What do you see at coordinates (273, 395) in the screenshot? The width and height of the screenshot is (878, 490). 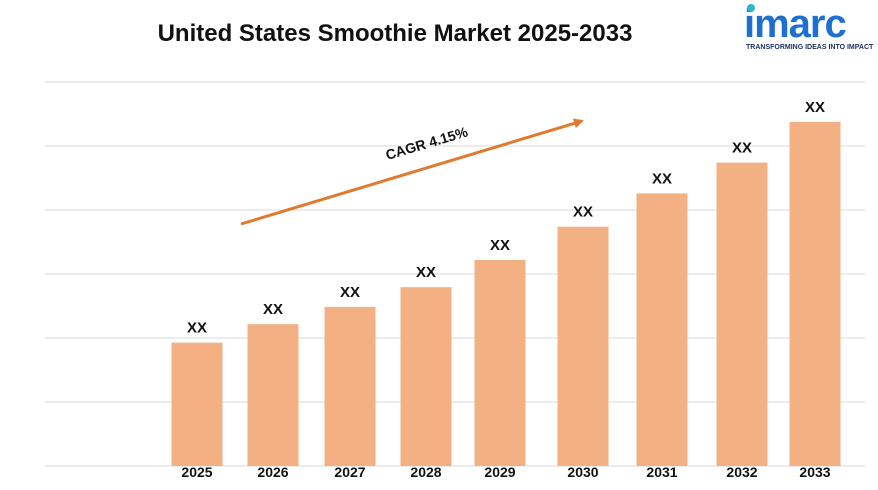 I see `bar-2026` at bounding box center [273, 395].